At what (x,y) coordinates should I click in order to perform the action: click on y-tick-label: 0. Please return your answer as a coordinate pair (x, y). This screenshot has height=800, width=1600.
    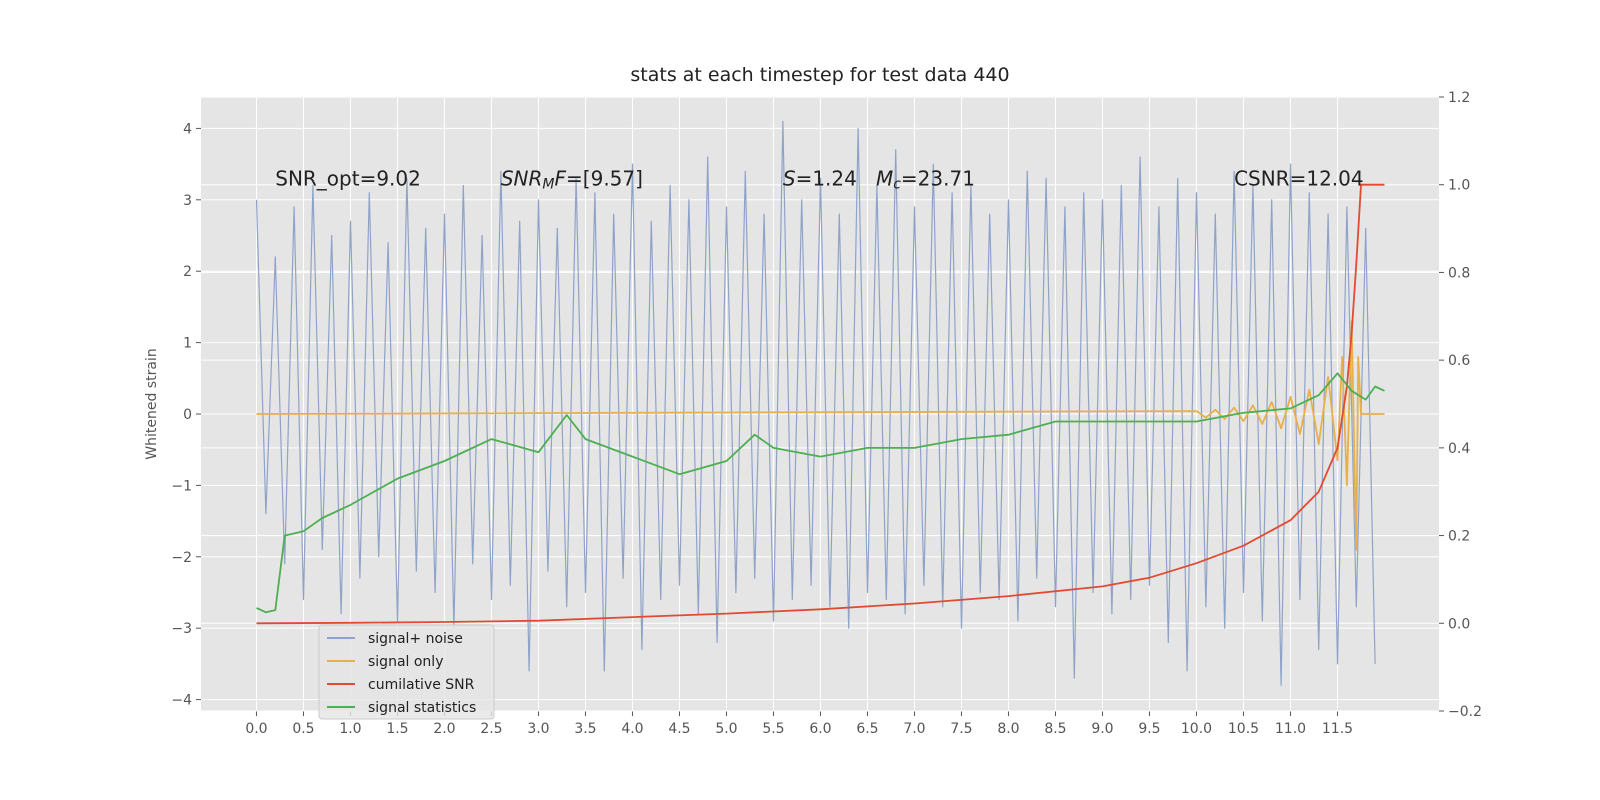
    Looking at the image, I should click on (187, 415).